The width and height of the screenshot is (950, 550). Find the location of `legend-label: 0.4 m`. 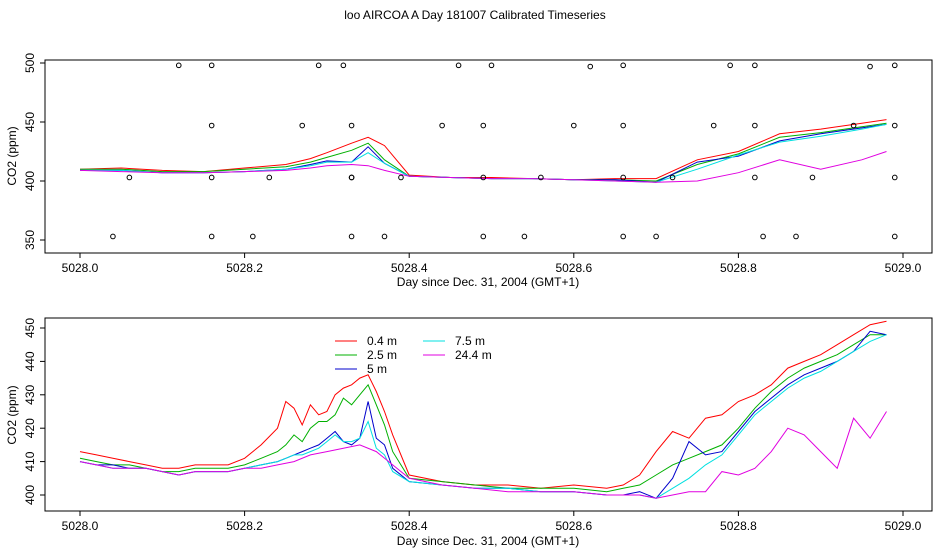

legend-label: 0.4 m is located at coordinates (382, 341).